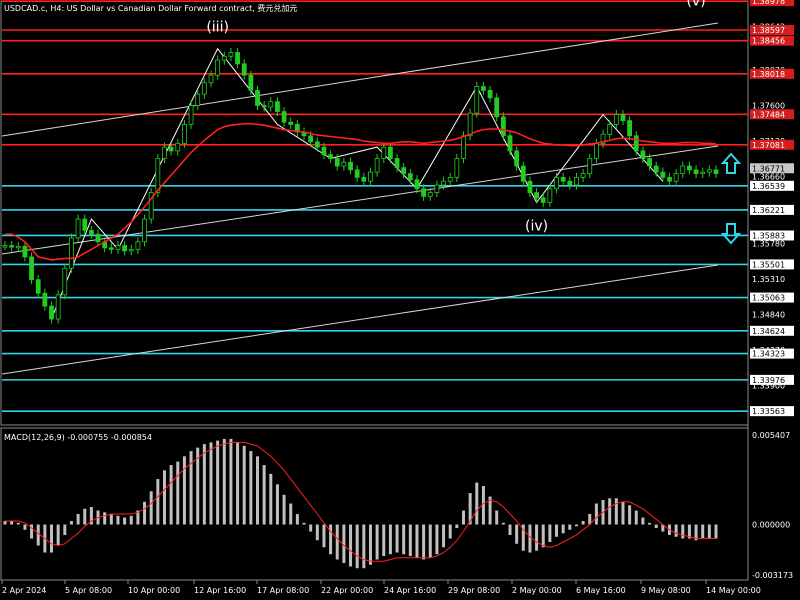 The height and width of the screenshot is (600, 800). Describe the element at coordinates (768, 145) in the screenshot. I see `resistance-level-label: 1.37081` at that location.